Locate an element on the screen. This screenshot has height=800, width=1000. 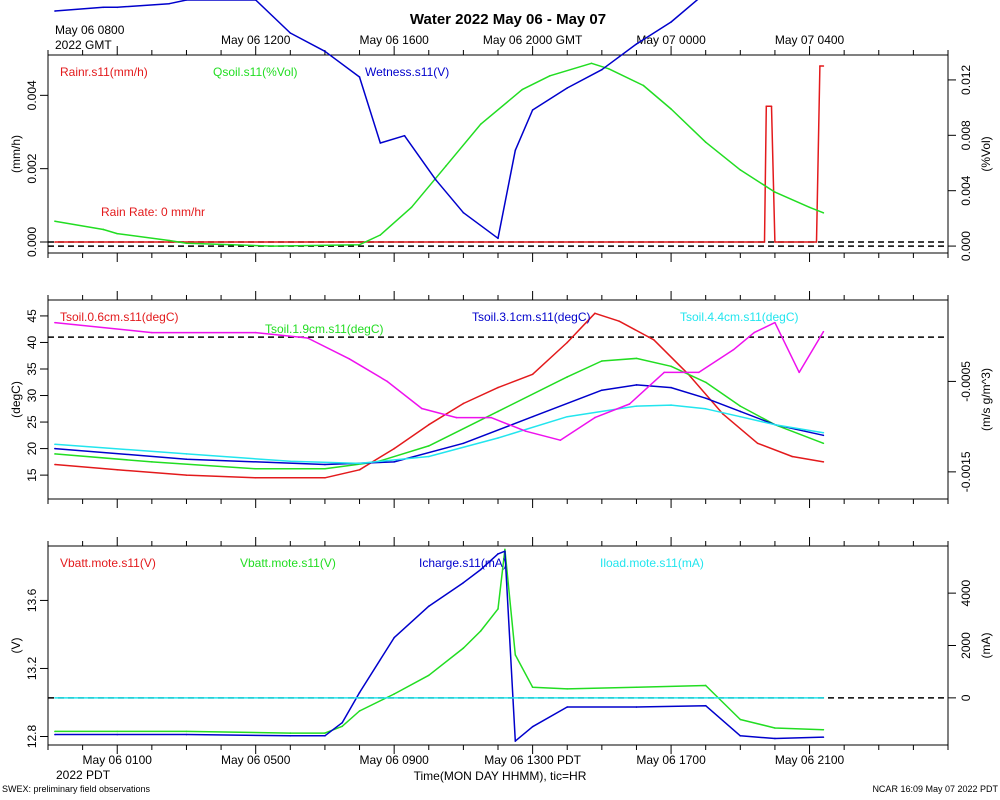
footer-left: SWEX: preliminary field observations is located at coordinates (76, 789).